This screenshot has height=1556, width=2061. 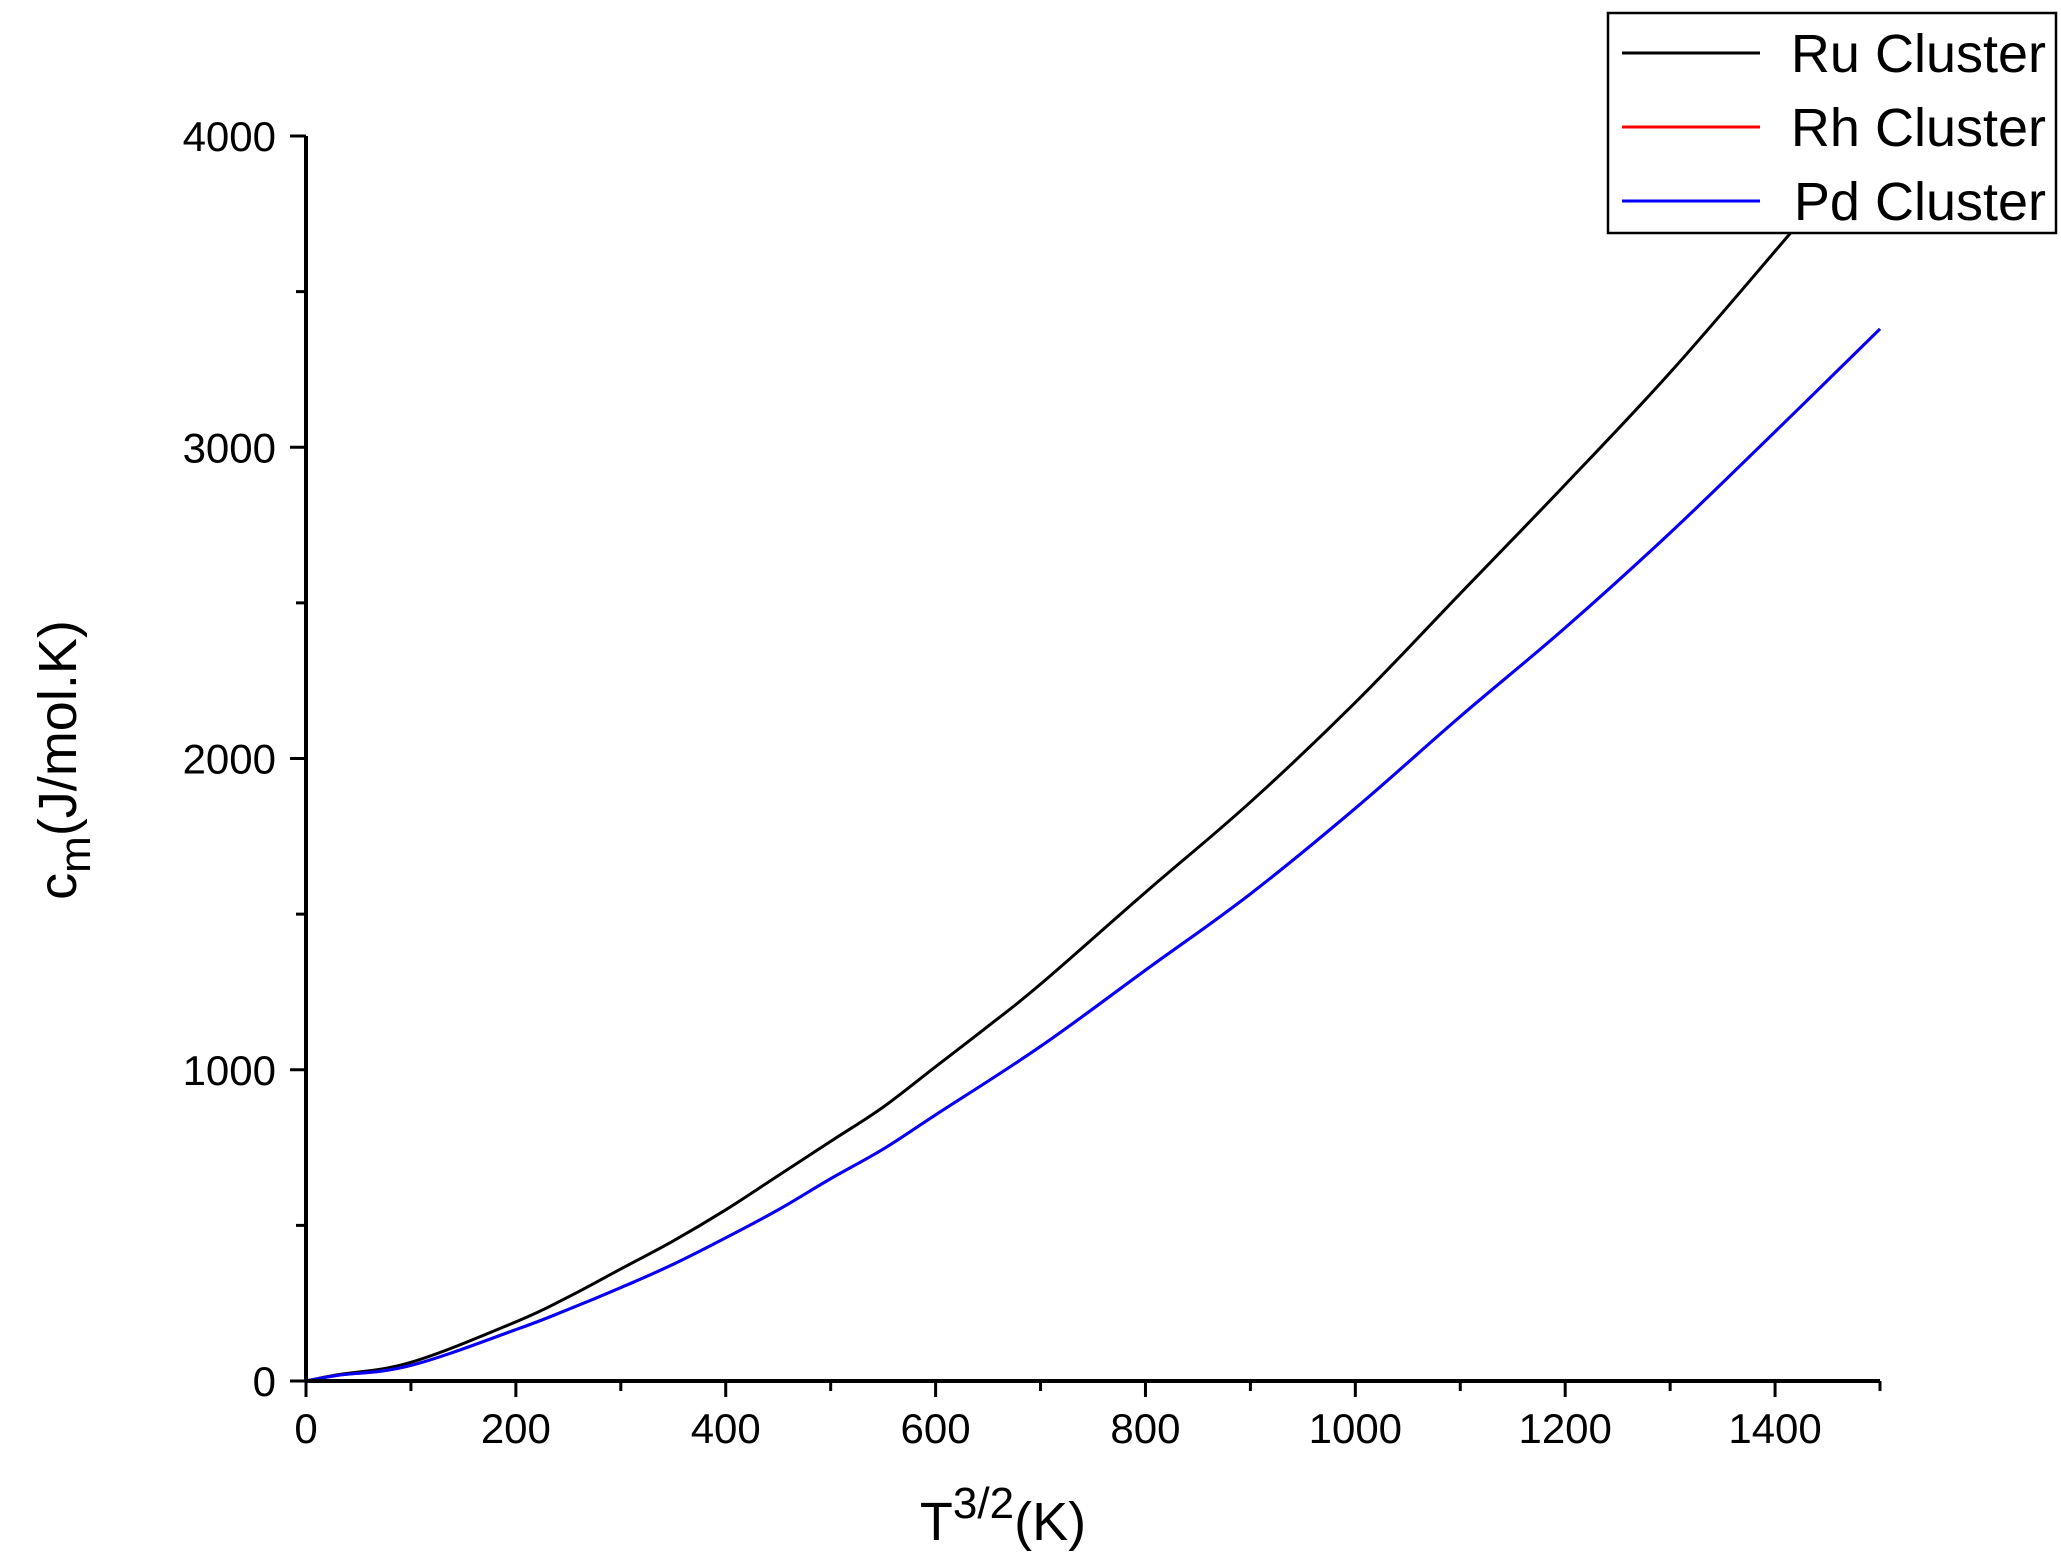 I want to click on y-axis-title-main: c, so click(x=58, y=886).